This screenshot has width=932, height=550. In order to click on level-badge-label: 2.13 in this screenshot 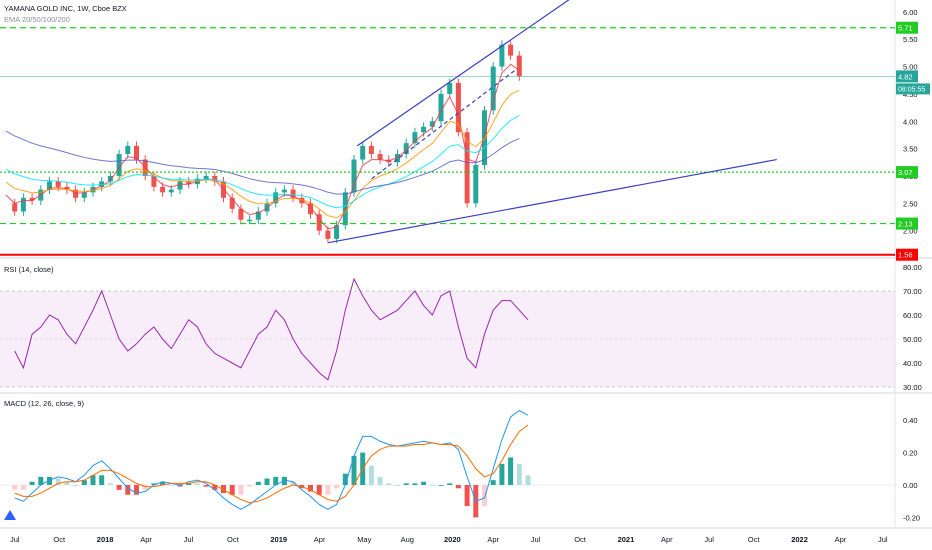, I will do `click(905, 224)`.